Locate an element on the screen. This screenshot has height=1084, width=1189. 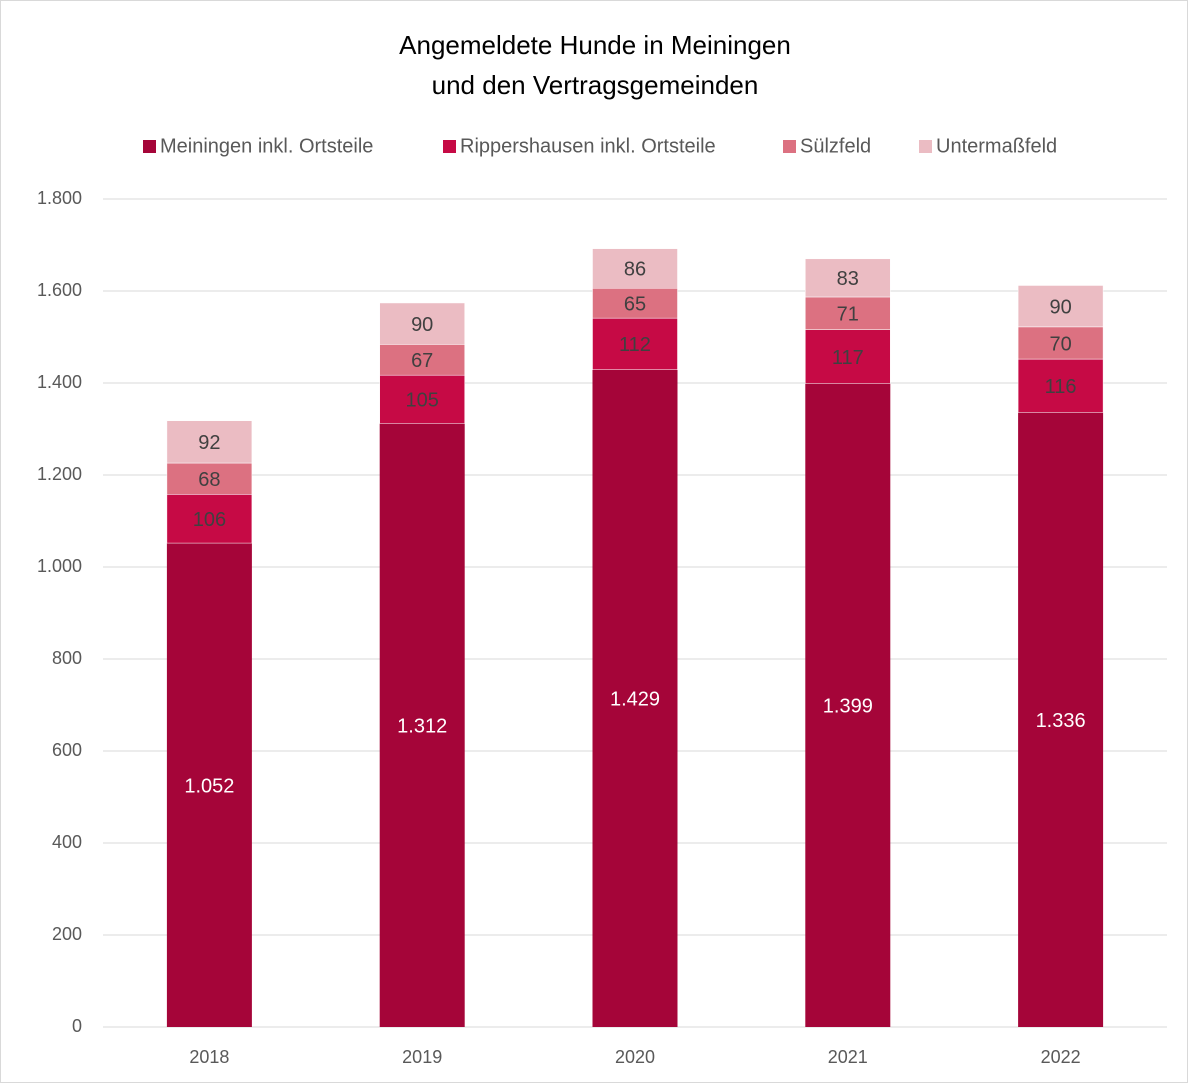
y-tick-label: 1.600 is located at coordinates (59, 290).